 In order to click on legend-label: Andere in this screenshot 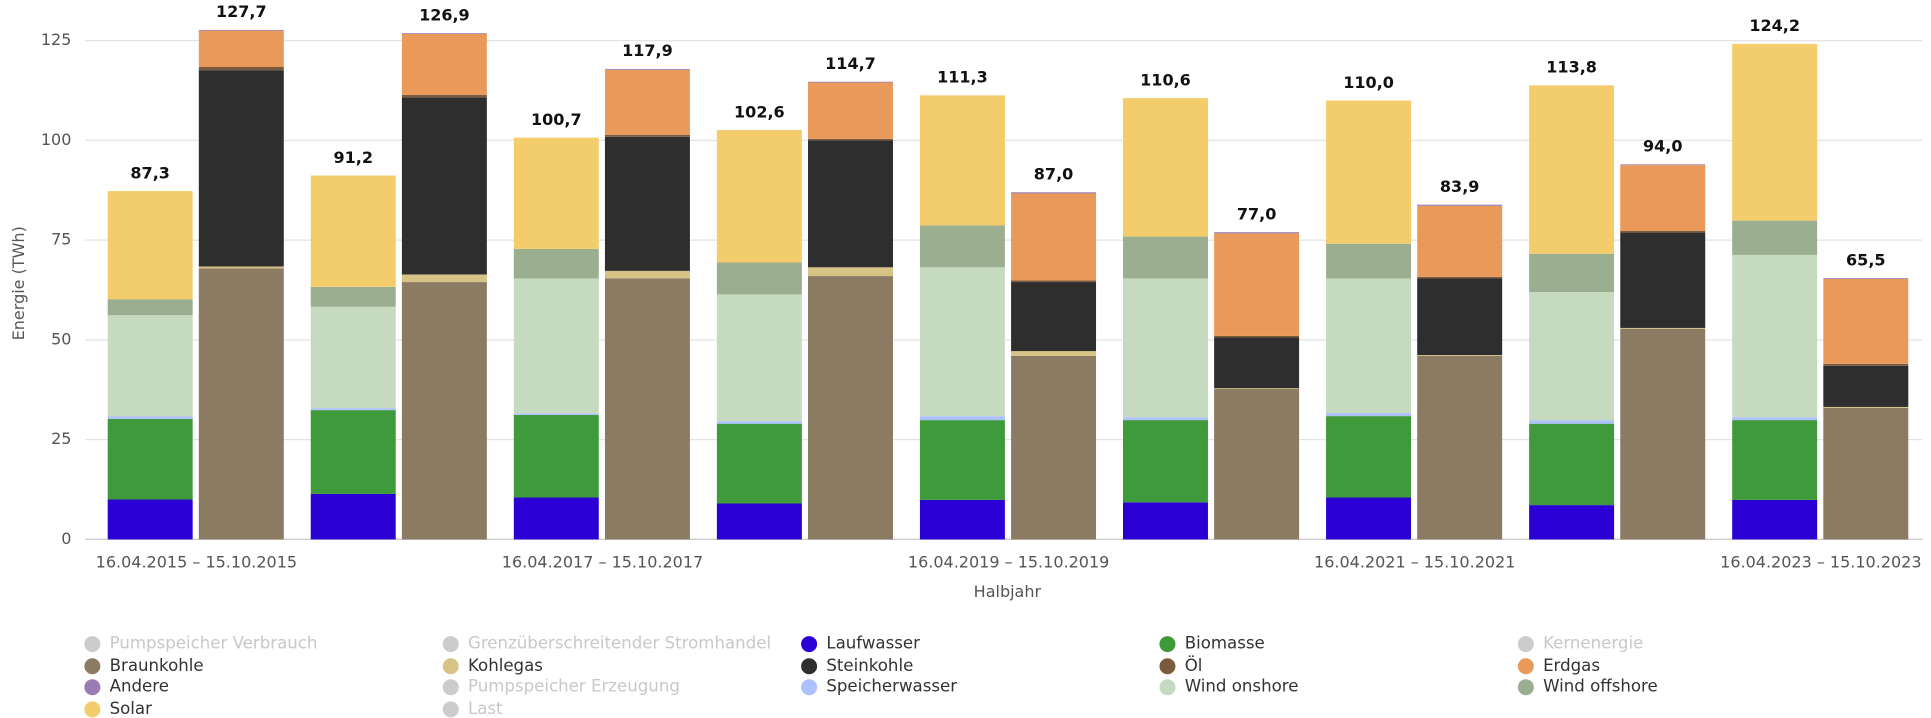, I will do `click(139, 686)`.